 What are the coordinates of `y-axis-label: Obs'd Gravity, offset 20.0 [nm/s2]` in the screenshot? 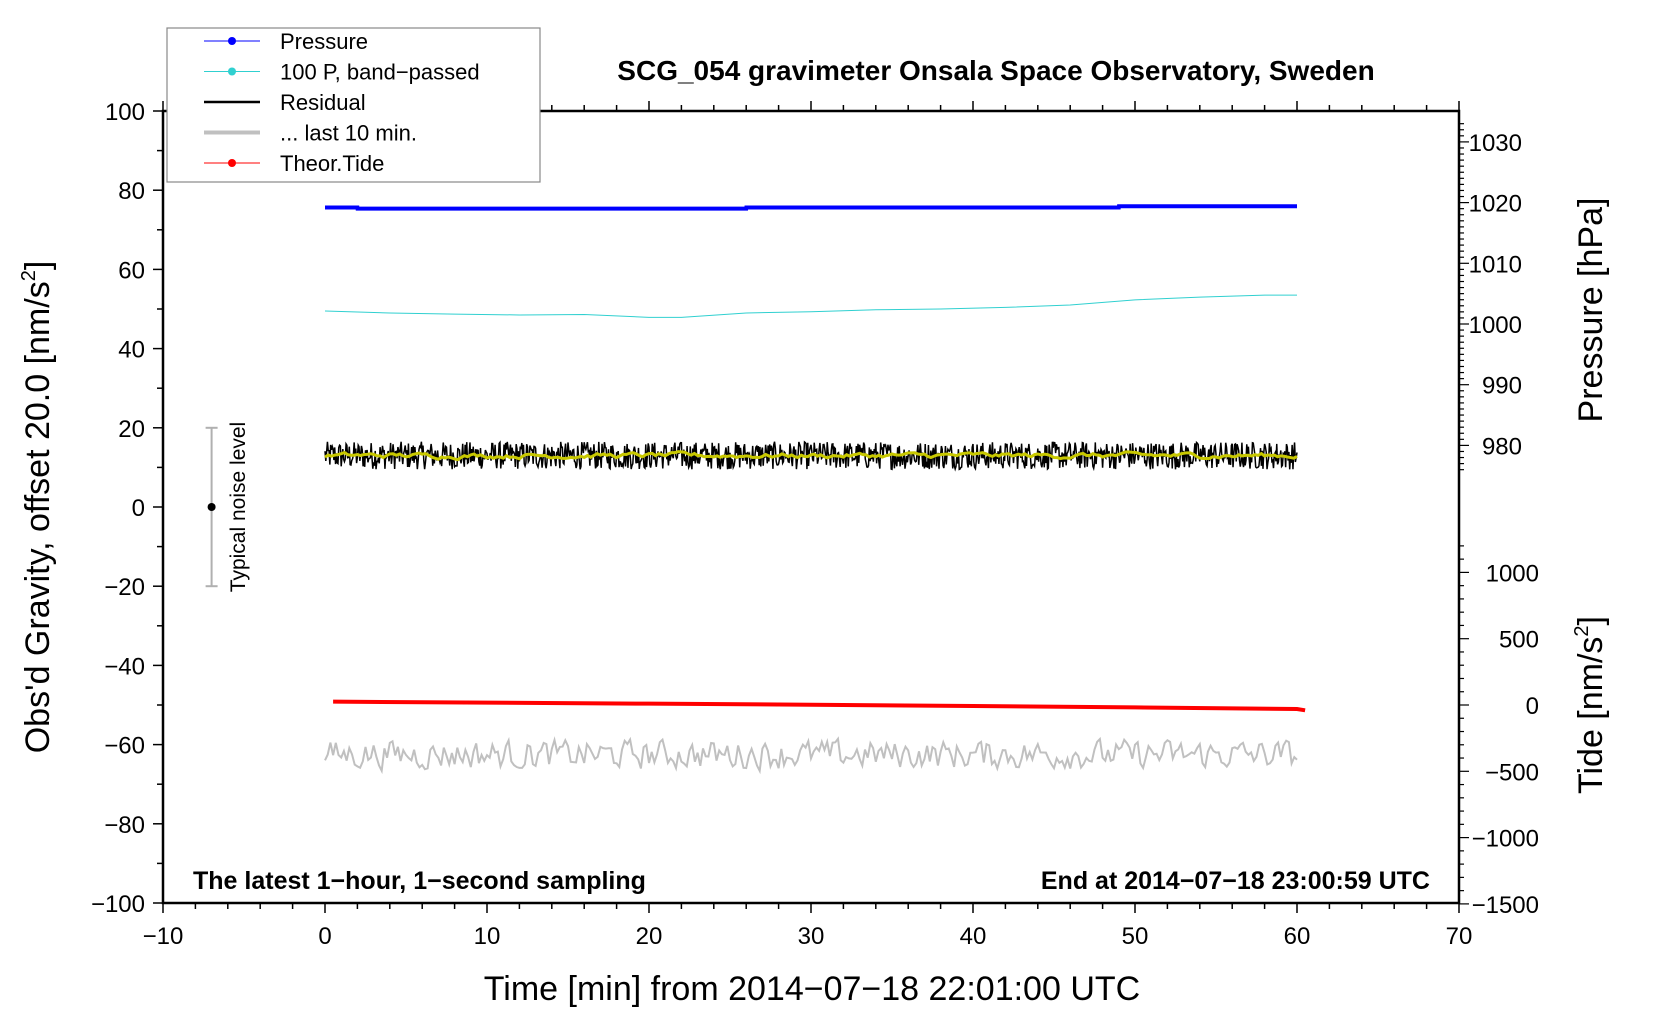 It's located at (37, 507).